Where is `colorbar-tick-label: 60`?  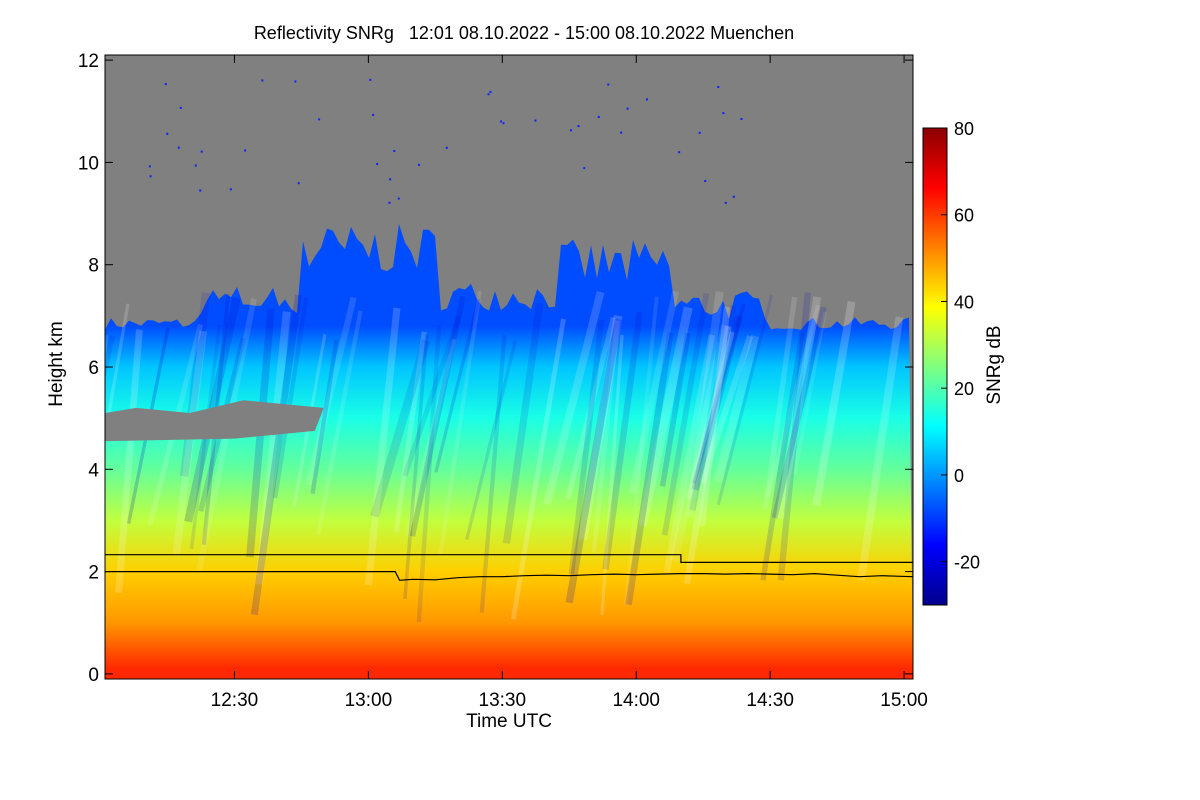
colorbar-tick-label: 60 is located at coordinates (964, 216).